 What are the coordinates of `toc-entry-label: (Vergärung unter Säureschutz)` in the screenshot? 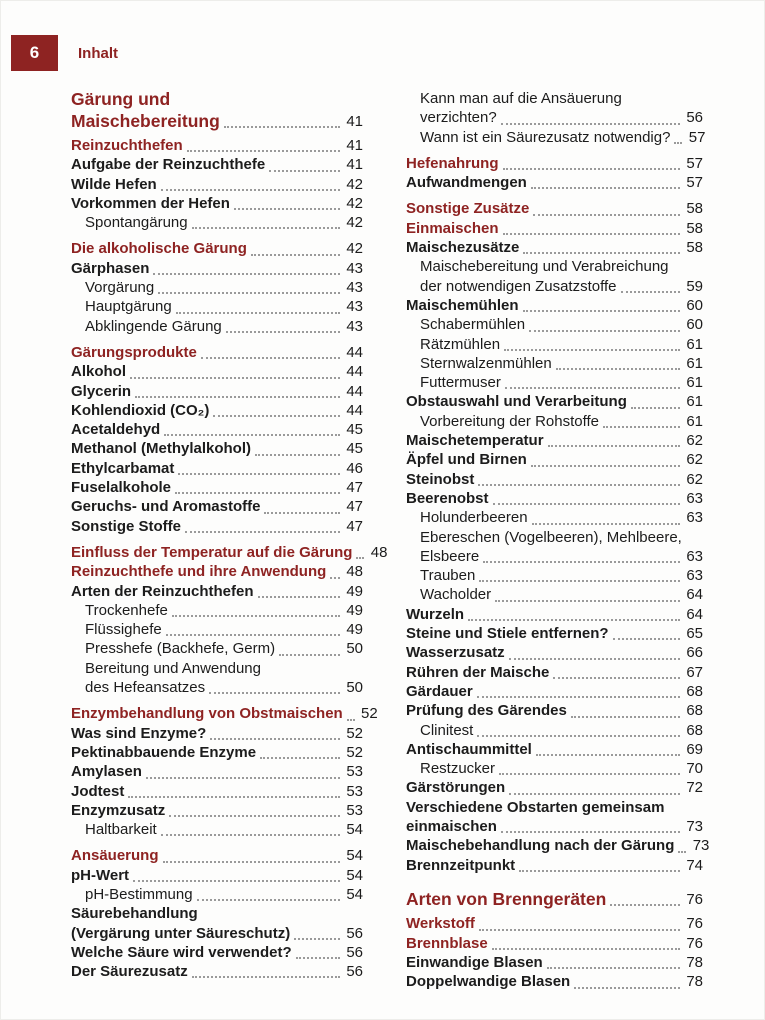 It's located at (181, 933).